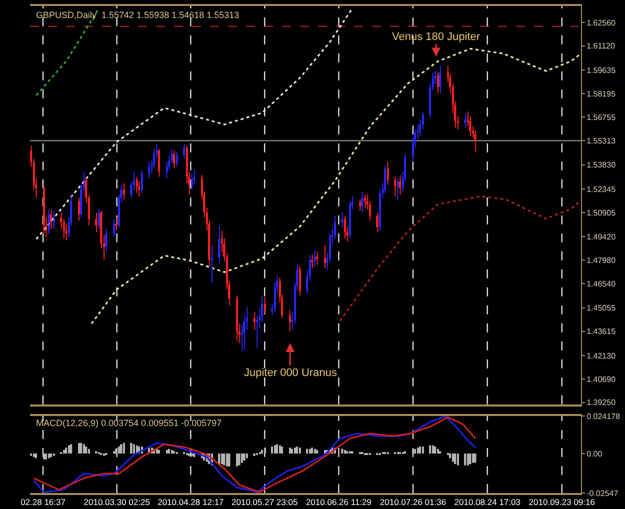 Image resolution: width=625 pixels, height=509 pixels. Describe the element at coordinates (601, 260) in the screenshot. I see `y-tick-label: 1.47980` at that location.